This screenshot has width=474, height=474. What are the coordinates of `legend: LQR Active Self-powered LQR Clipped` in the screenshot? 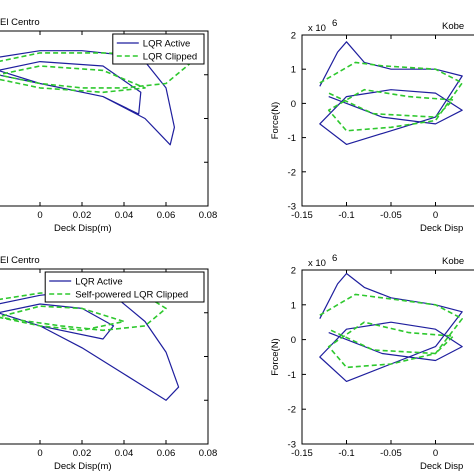 It's located at (124, 287).